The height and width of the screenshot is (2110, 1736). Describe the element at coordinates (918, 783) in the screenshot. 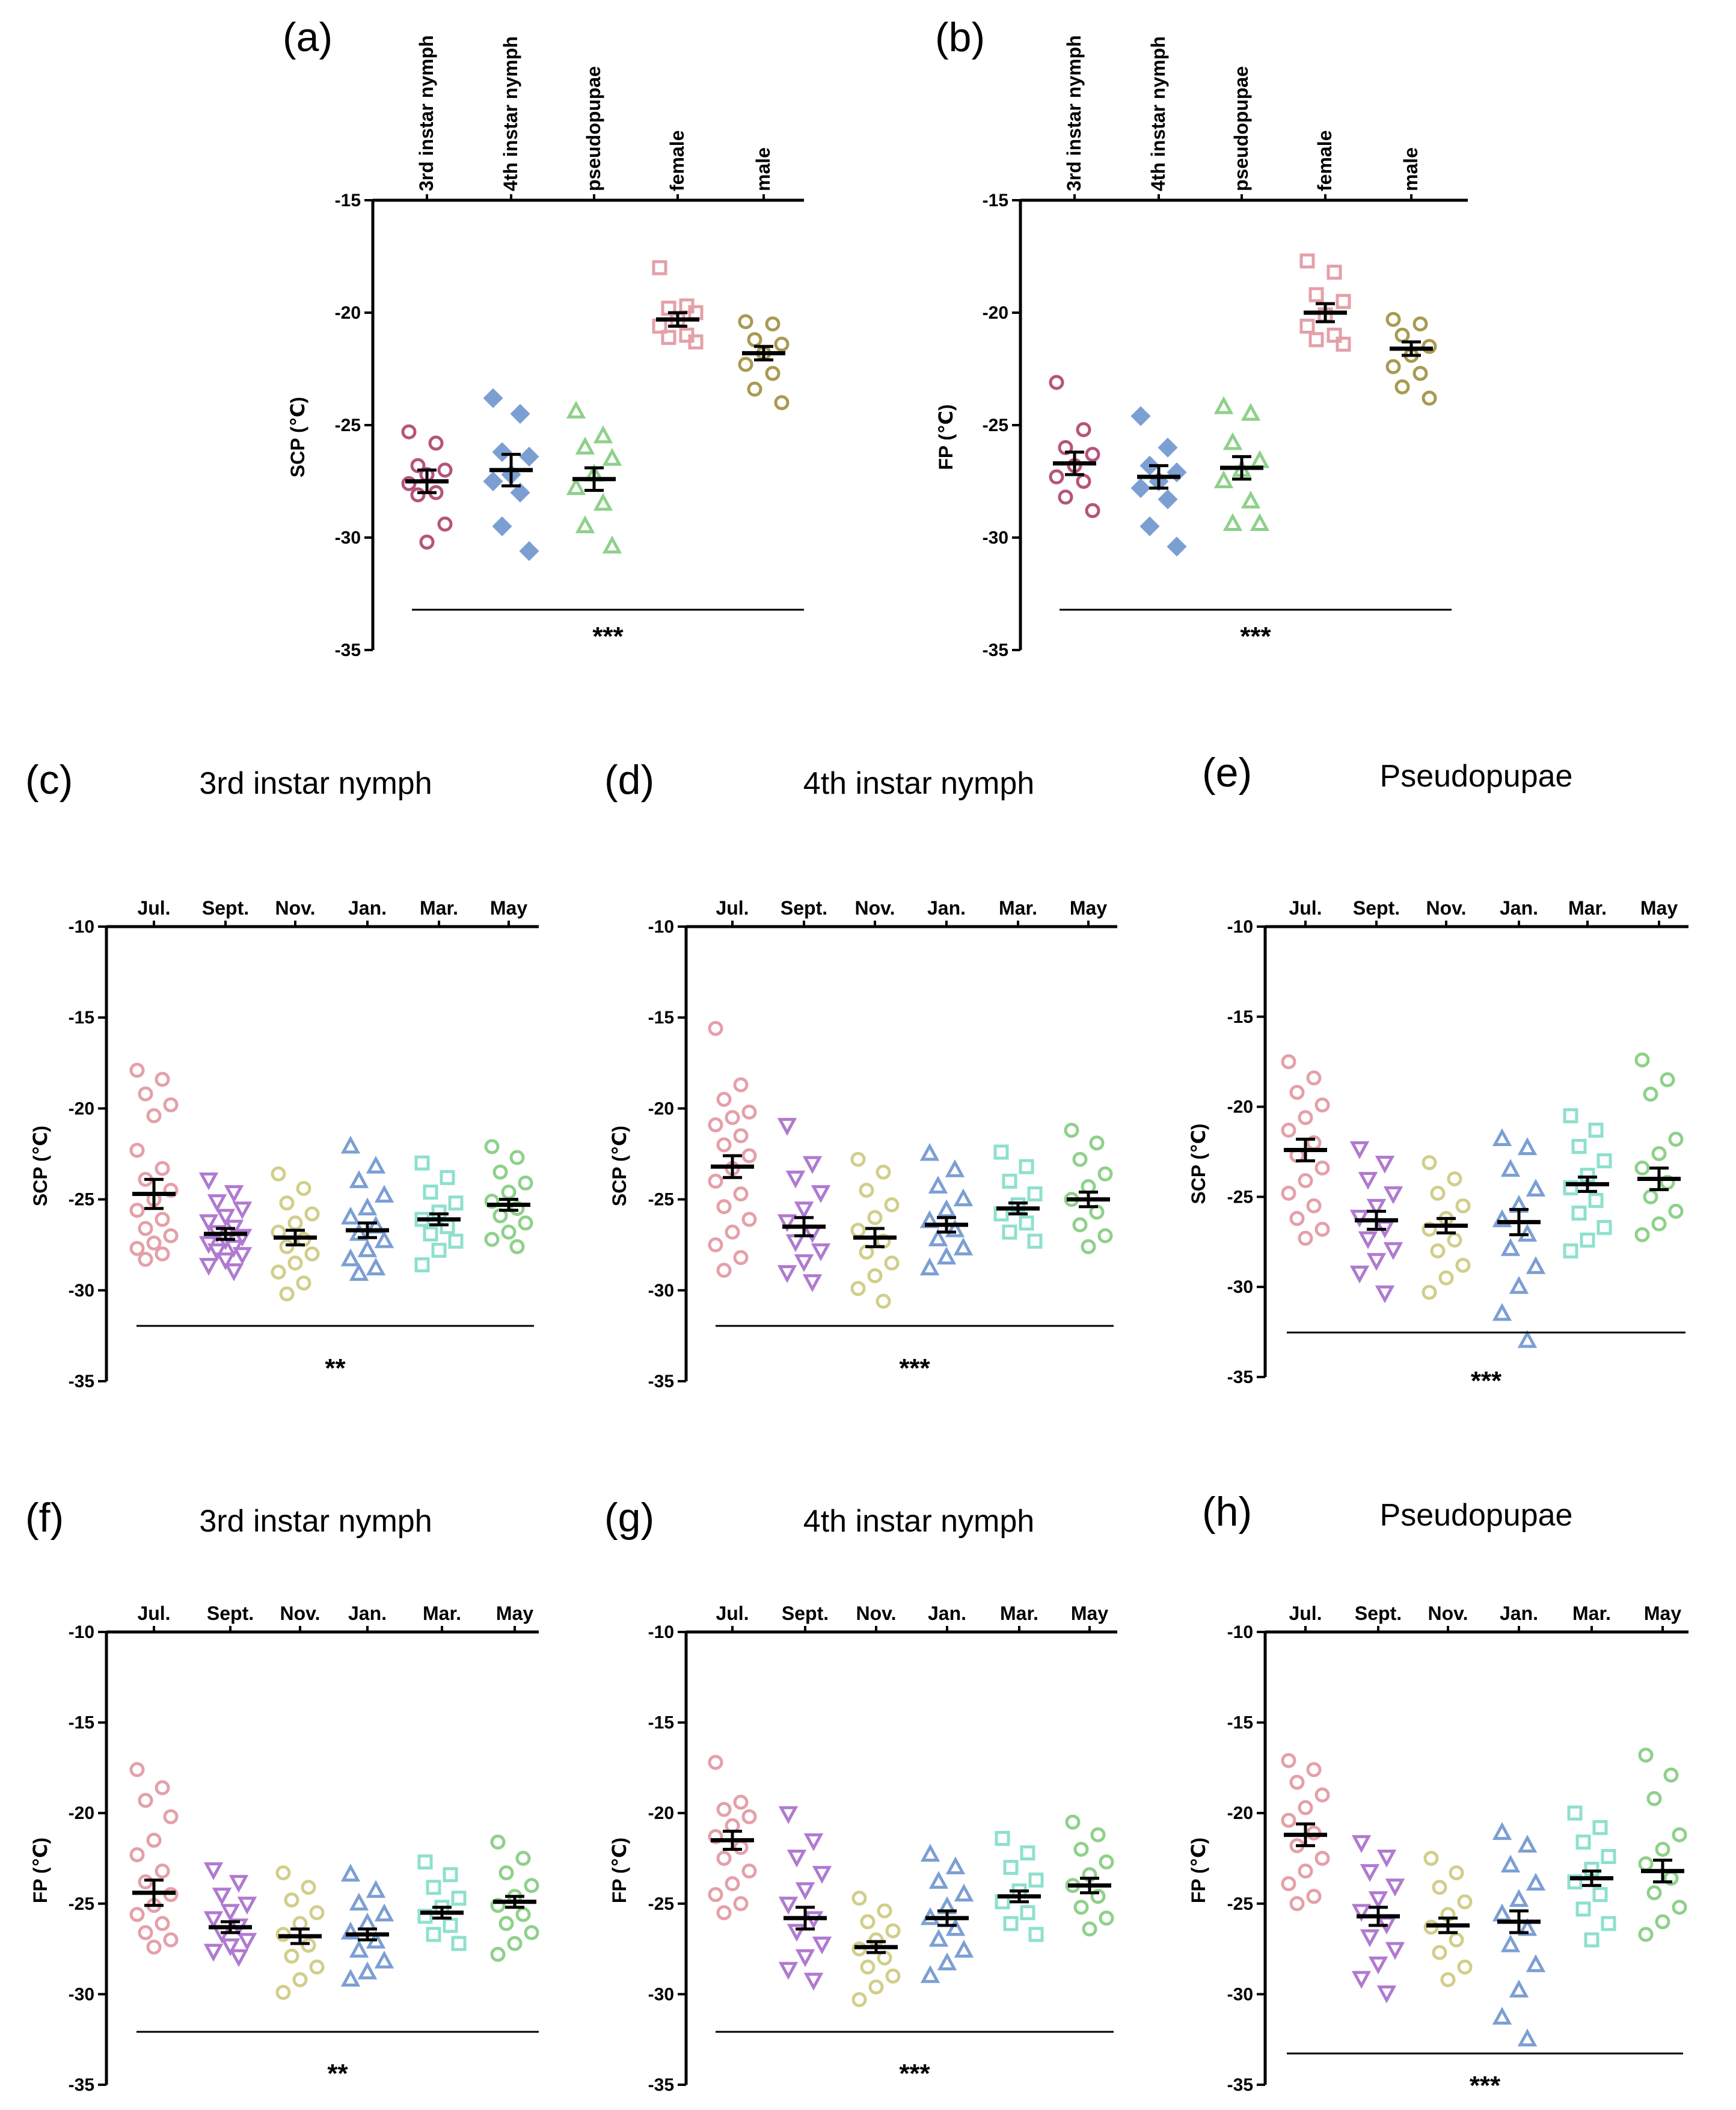

I see `panel-title: 4th instar nymph` at that location.